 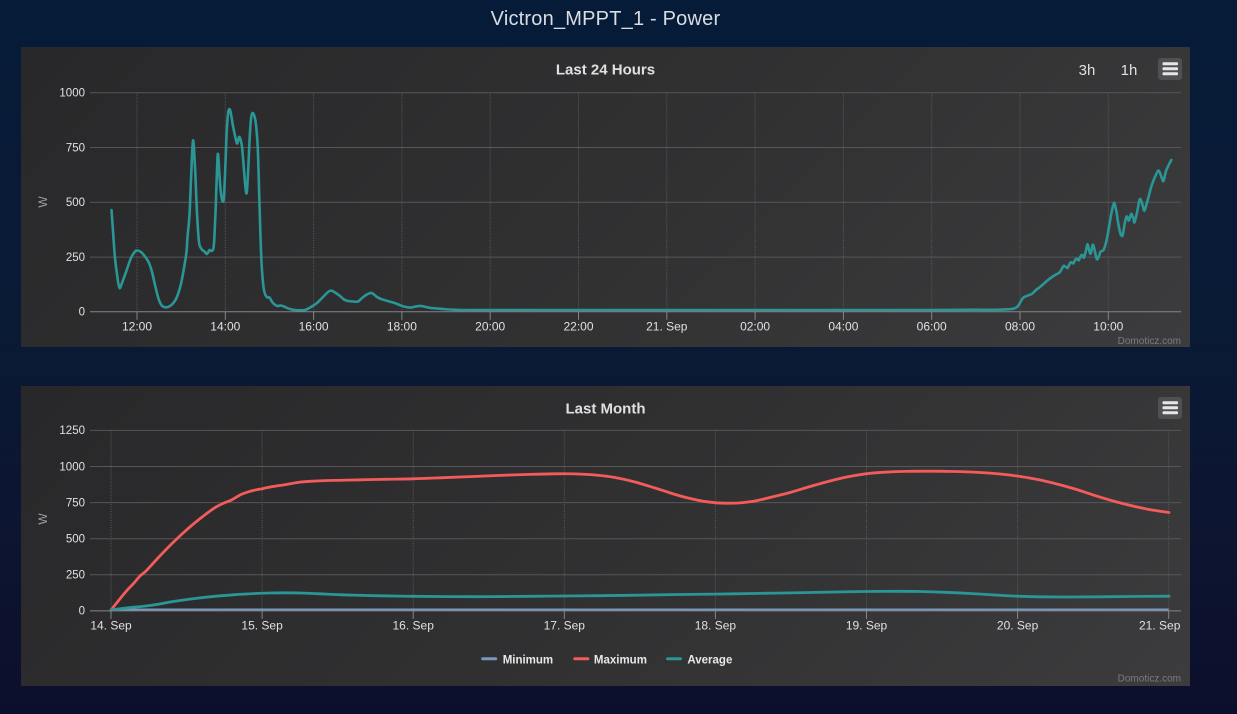 I want to click on svg-text: 3h, so click(x=1087, y=70).